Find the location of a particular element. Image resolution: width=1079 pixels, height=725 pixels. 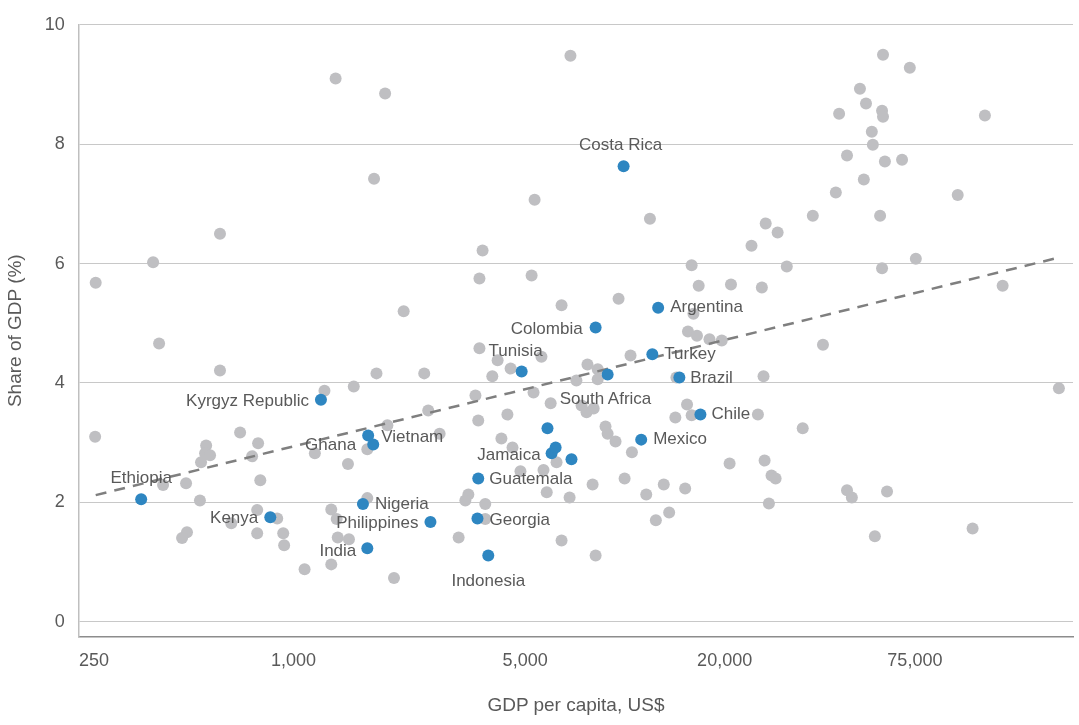

y-tick-label: 10 is located at coordinates (54, 23).